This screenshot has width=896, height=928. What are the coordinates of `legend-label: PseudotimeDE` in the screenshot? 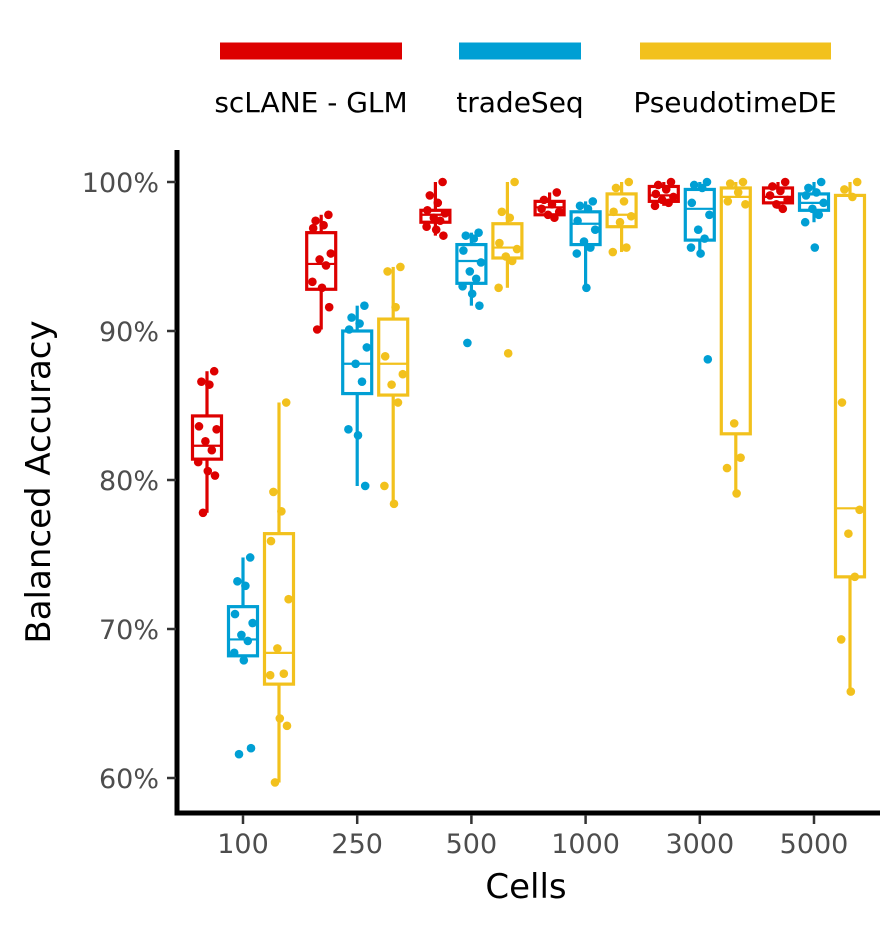 It's located at (734, 102).